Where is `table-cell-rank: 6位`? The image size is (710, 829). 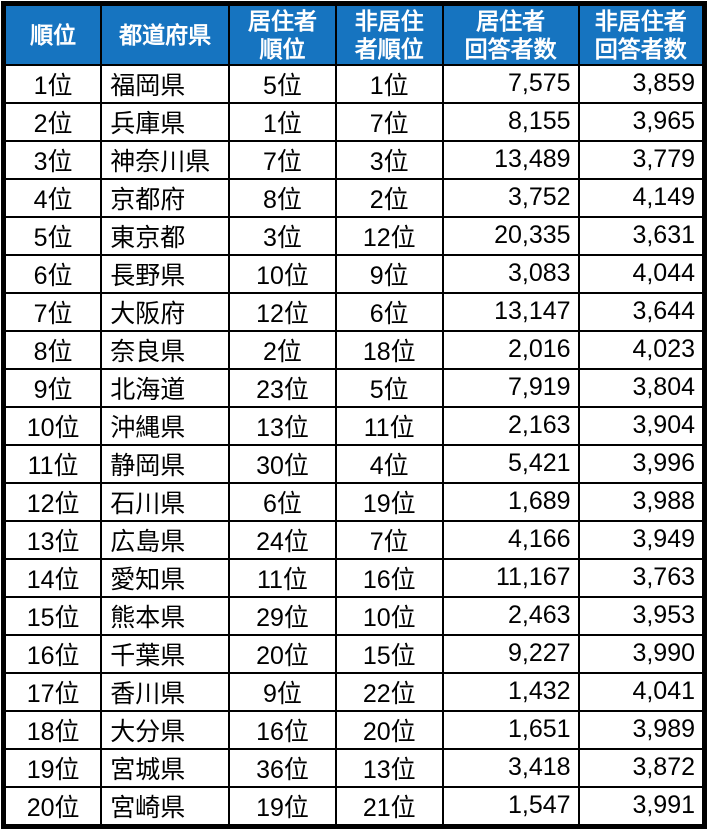 table-cell-rank: 6位 is located at coordinates (52, 273).